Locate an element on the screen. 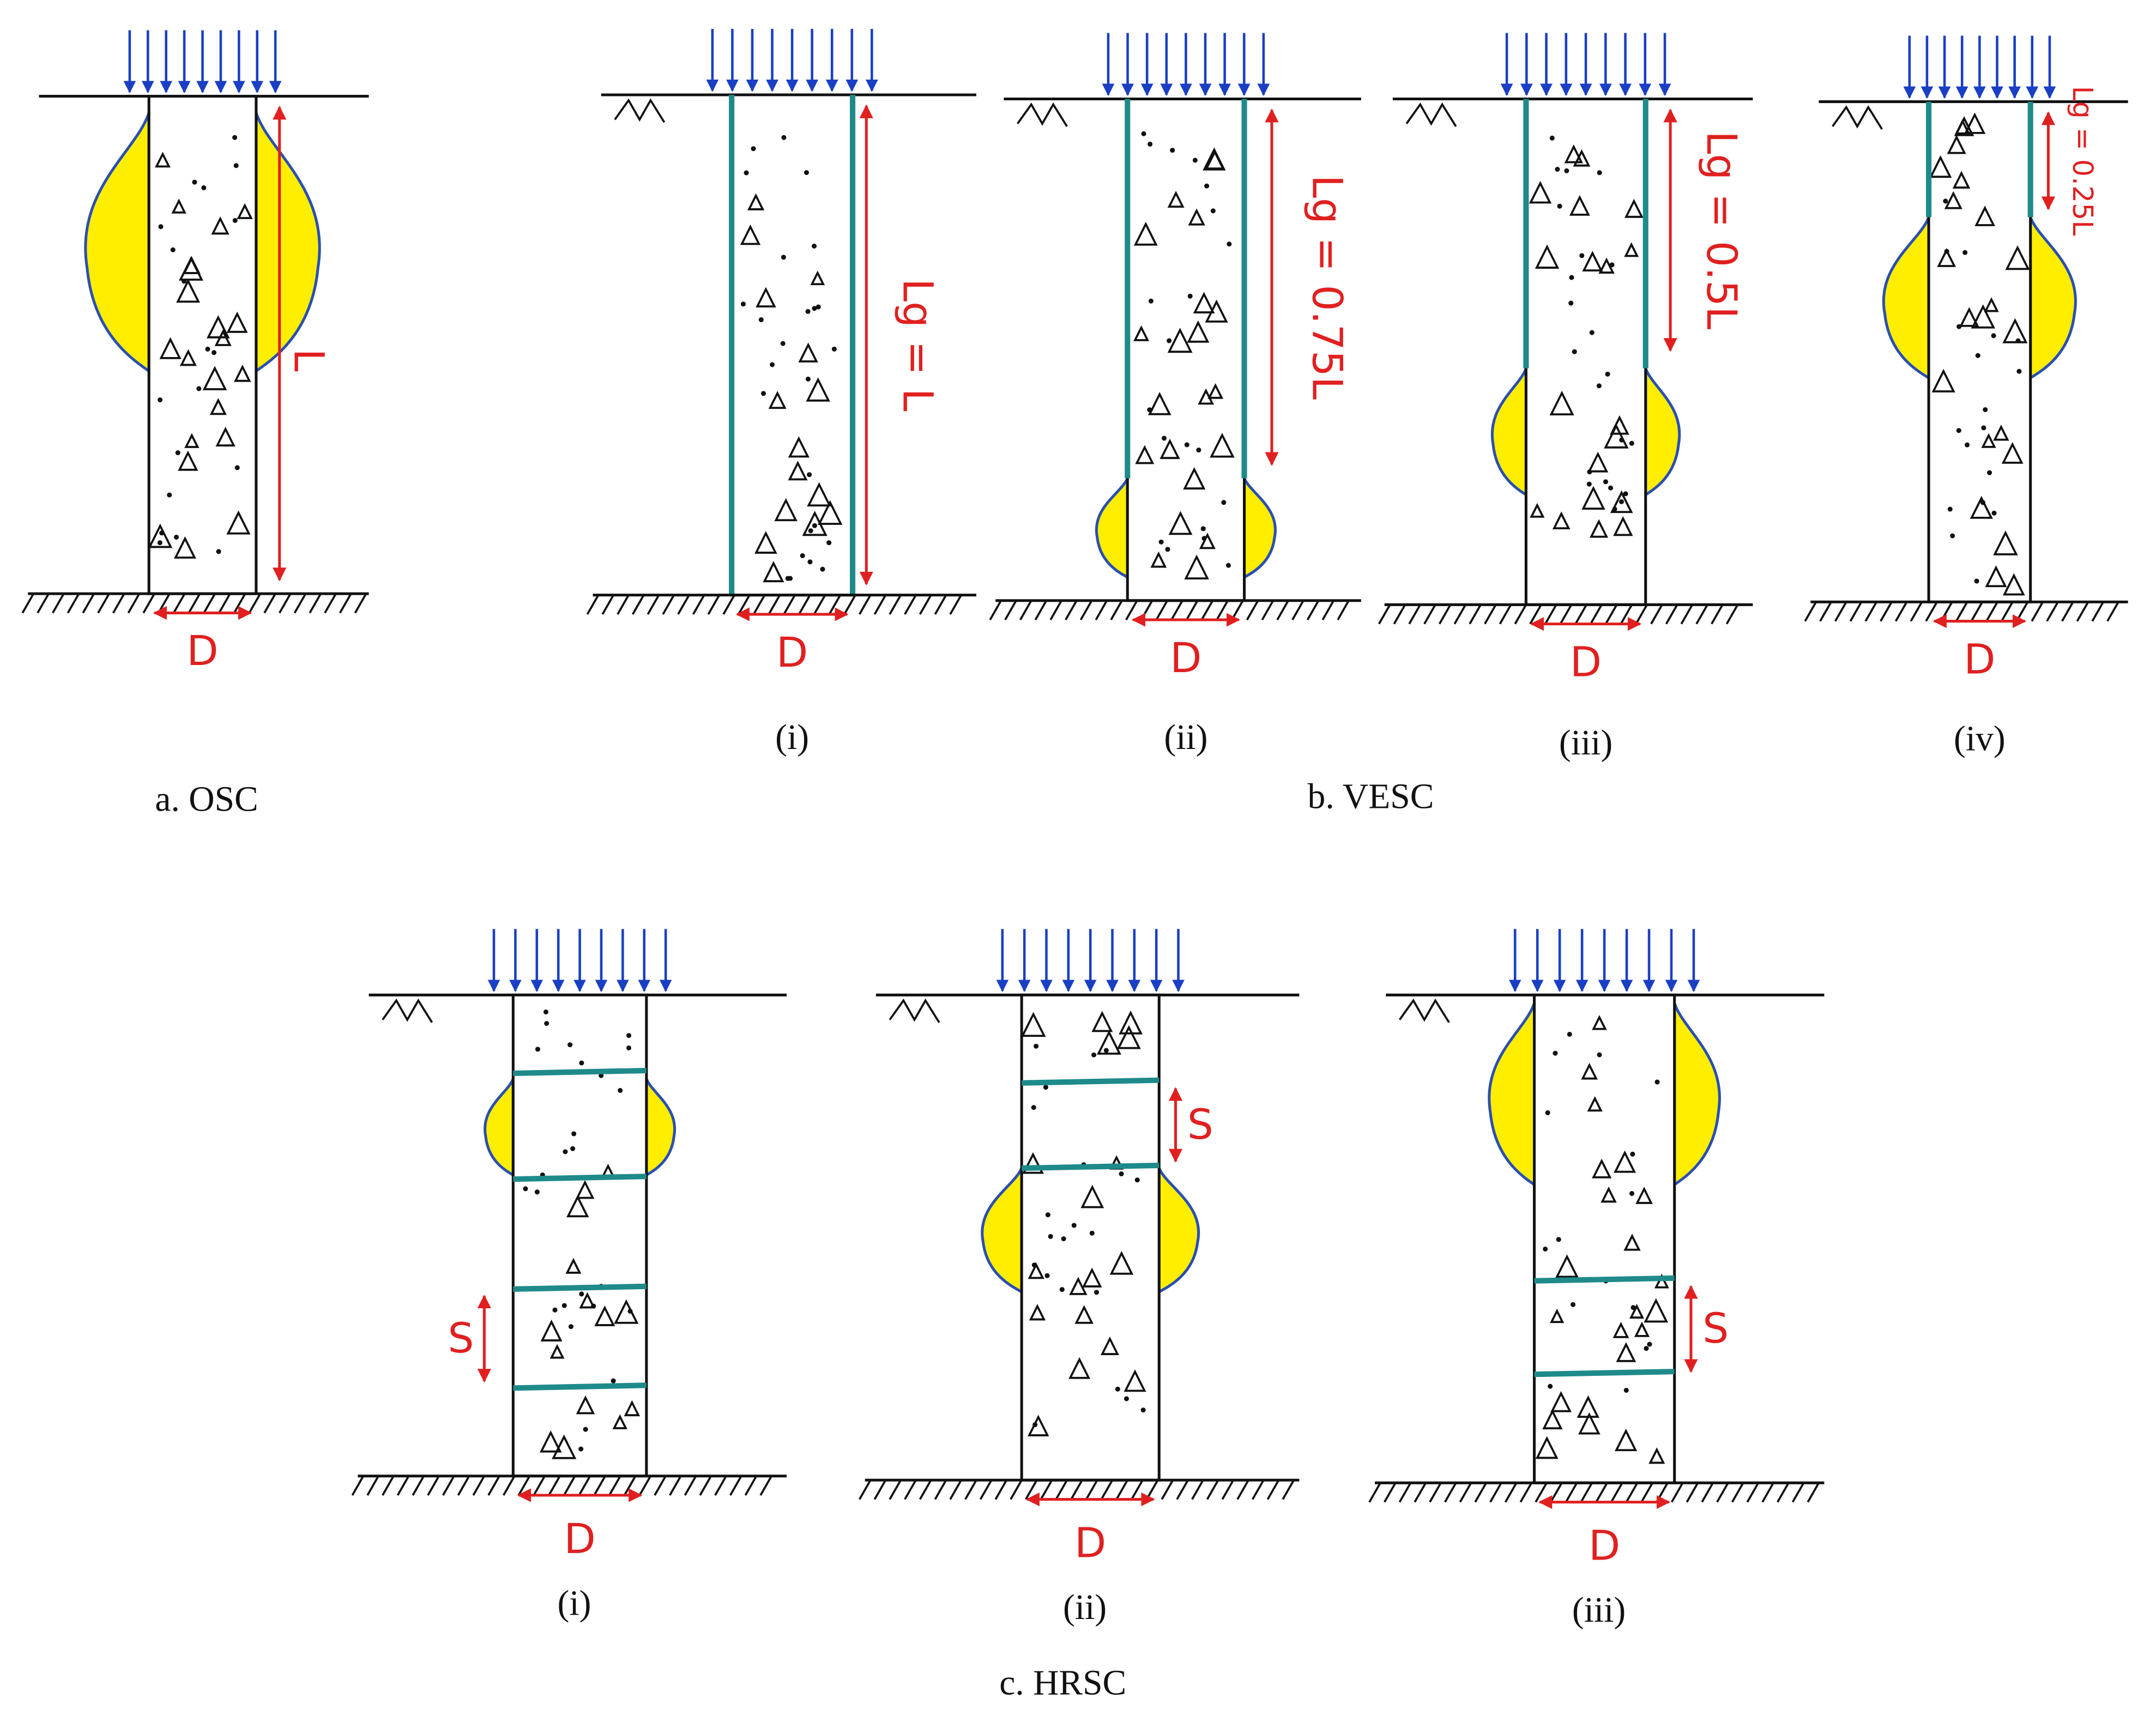 Image resolution: width=2156 pixels, height=1722 pixels. caption: b. VESC is located at coordinates (1371, 796).